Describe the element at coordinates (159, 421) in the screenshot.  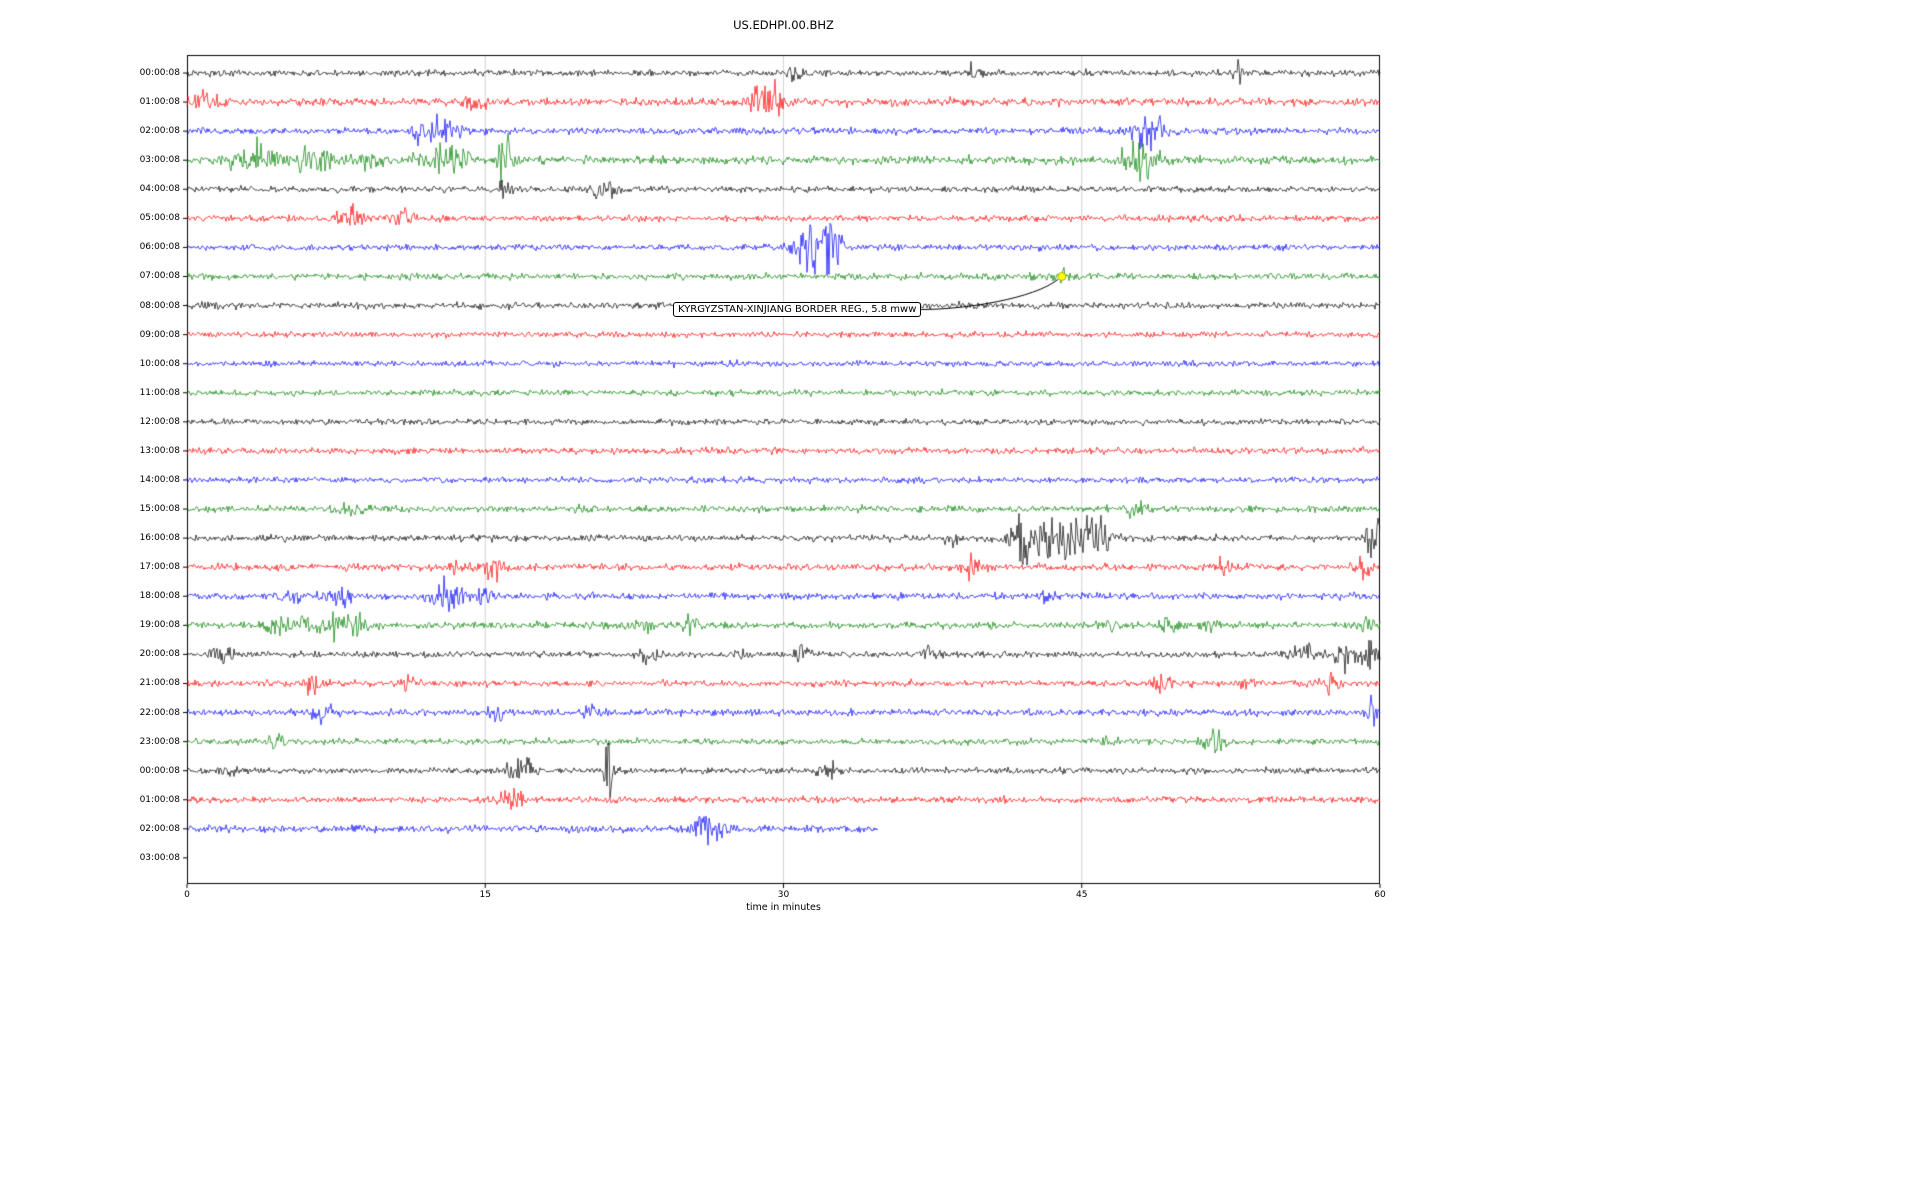
I see `row-time-label: 12:00:08` at that location.